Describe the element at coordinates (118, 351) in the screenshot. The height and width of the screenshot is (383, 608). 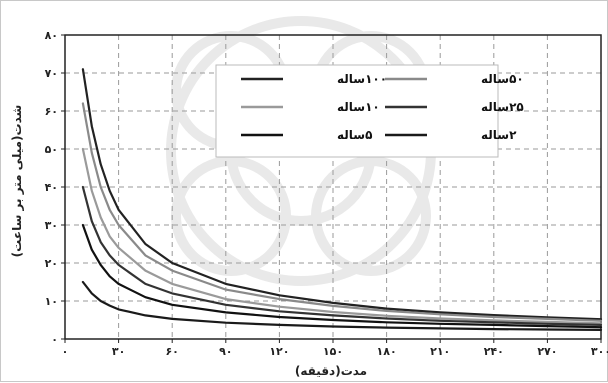
I see `x-tick-label-1: ۳۰` at that location.